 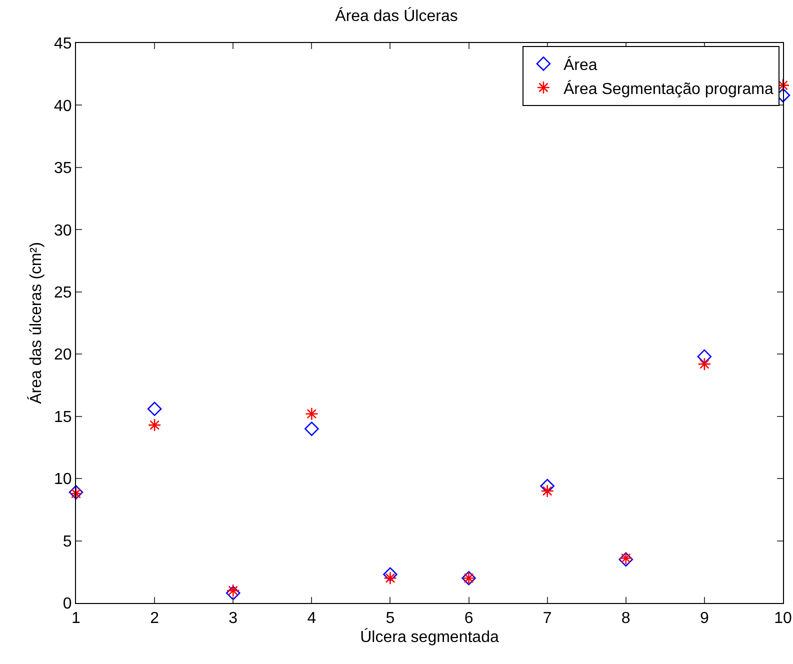 What do you see at coordinates (668, 89) in the screenshot?
I see `legend-label: Área Segmentação programa` at bounding box center [668, 89].